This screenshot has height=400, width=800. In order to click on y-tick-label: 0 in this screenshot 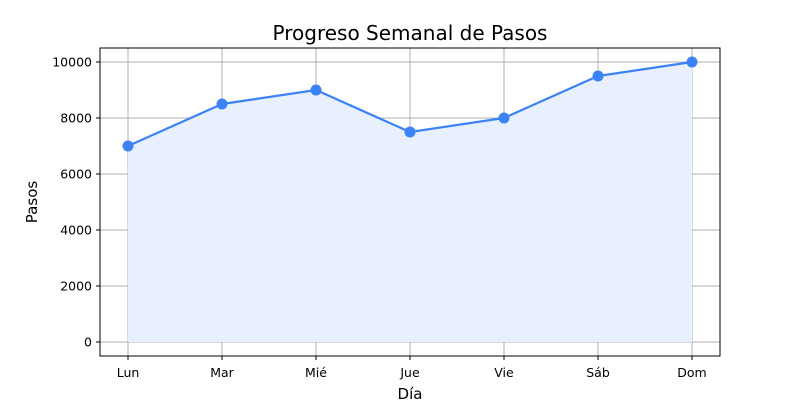, I will do `click(88, 342)`.